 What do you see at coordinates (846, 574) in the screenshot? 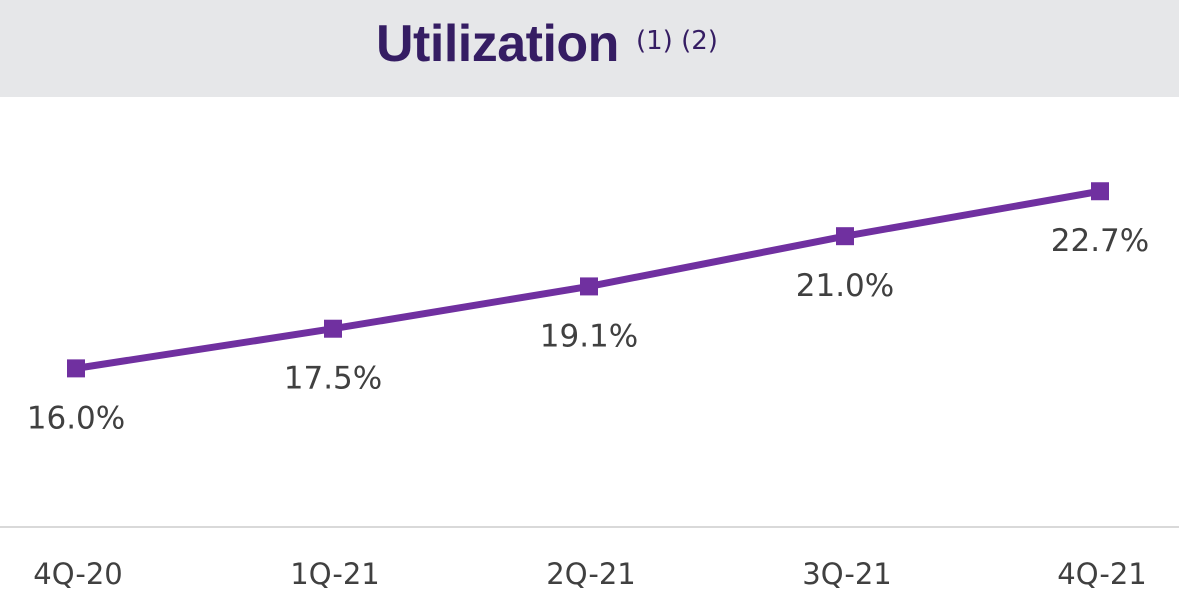
I see `x-tick-label: 3Q-21` at bounding box center [846, 574].